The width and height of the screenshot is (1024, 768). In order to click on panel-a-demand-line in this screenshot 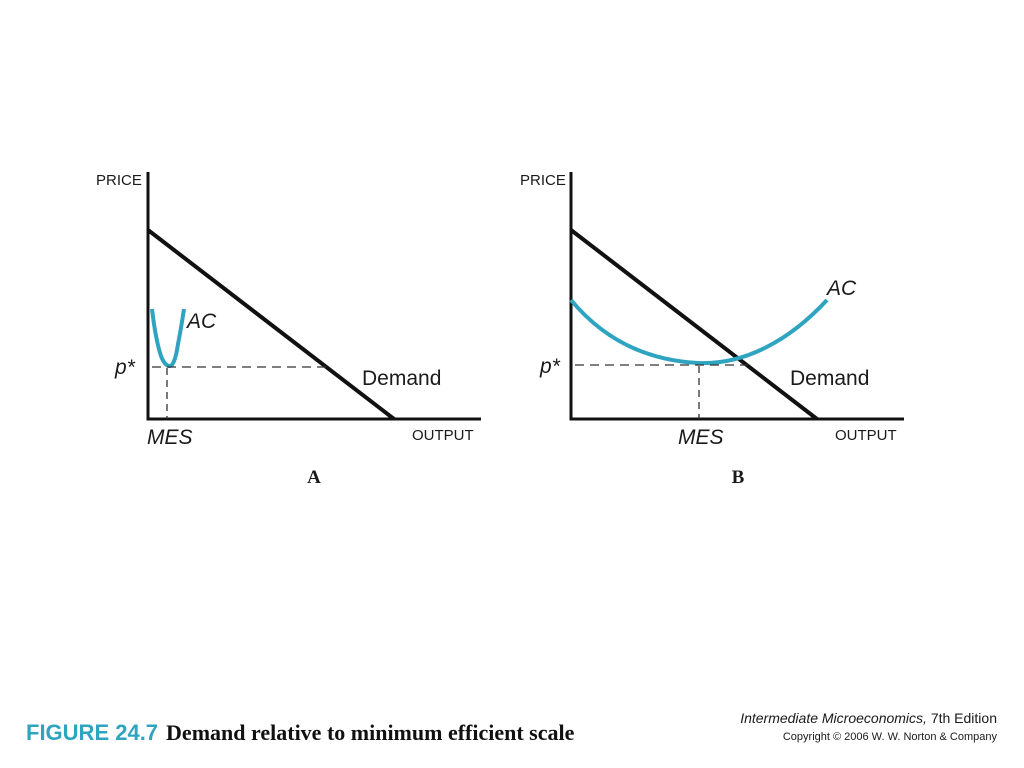, I will do `click(271, 324)`.